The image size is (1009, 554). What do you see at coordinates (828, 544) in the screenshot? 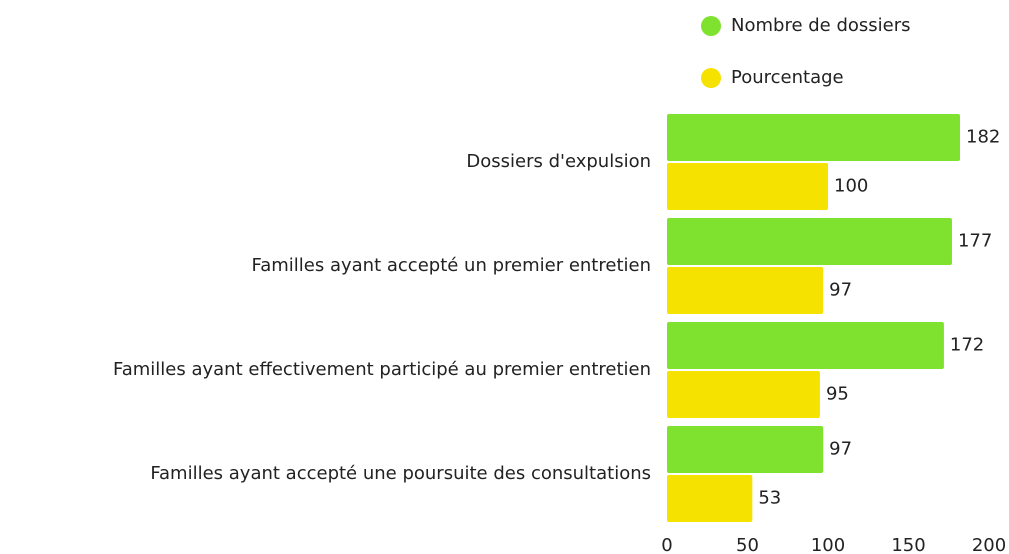
I see `x-tick-label: 100` at bounding box center [828, 544].